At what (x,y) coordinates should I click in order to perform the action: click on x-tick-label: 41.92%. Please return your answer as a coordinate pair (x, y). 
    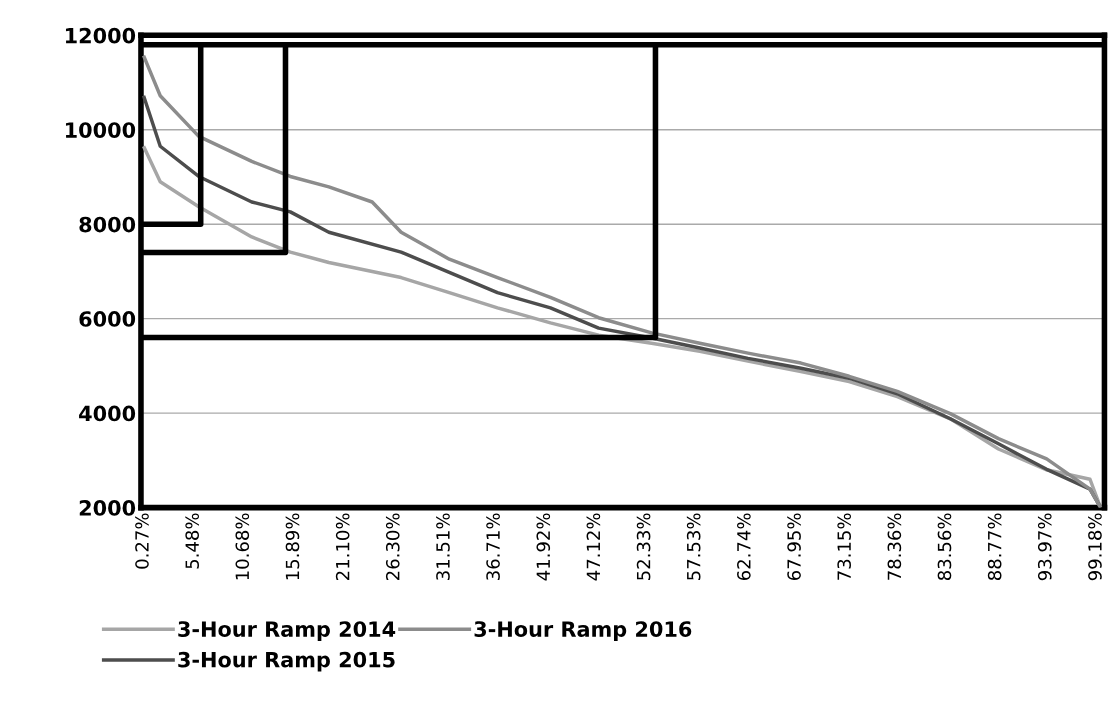
    Looking at the image, I should click on (543, 547).